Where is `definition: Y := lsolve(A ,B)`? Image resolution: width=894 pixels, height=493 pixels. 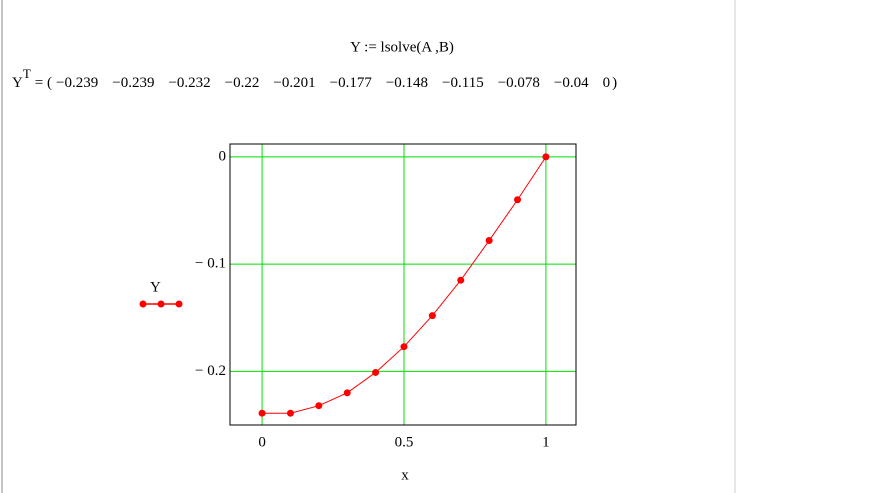 definition: Y := lsolve(A ,B) is located at coordinates (402, 47).